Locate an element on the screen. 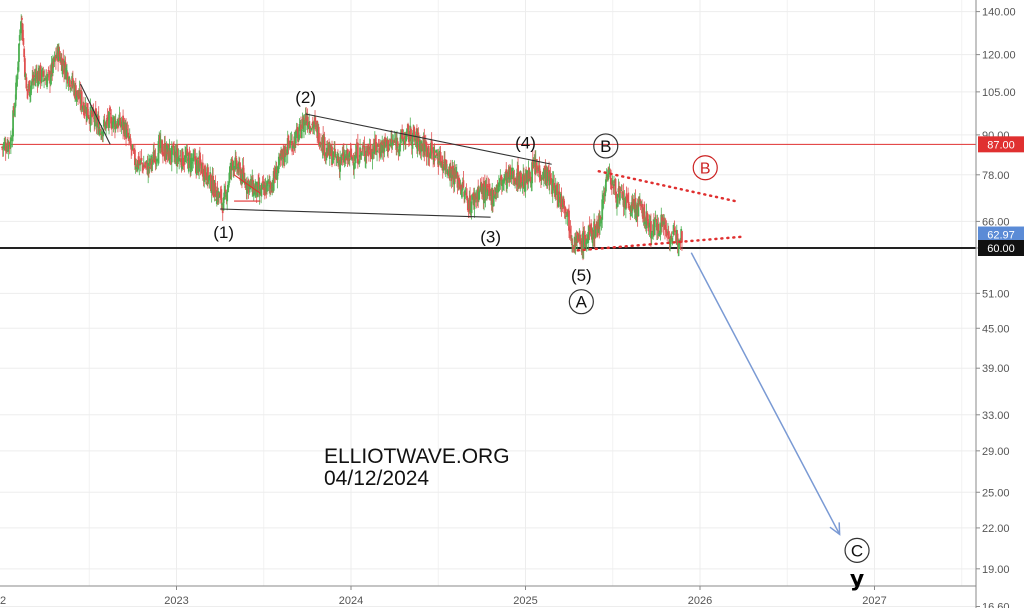 The width and height of the screenshot is (1024, 608). y-tick-label: 45.00 is located at coordinates (996, 329).